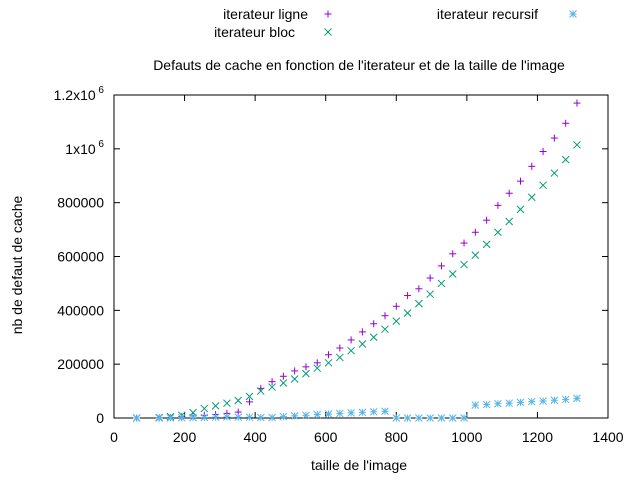 This screenshot has height=480, width=640. Describe the element at coordinates (359, 465) in the screenshot. I see `x-axis-label: taille de l'image` at that location.